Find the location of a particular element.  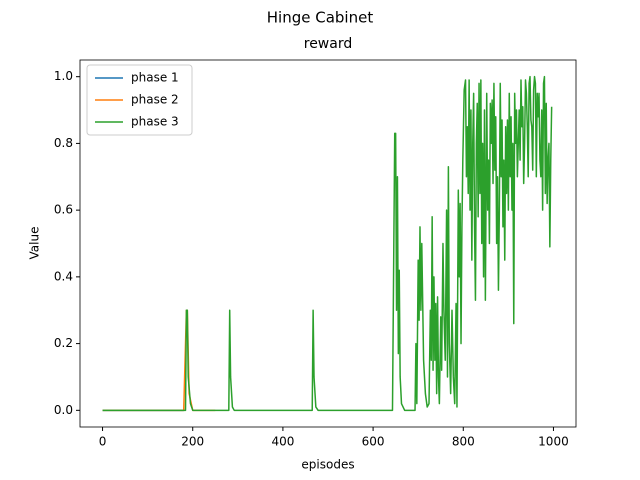

y-tick-label: 0.8 is located at coordinates (63, 143).